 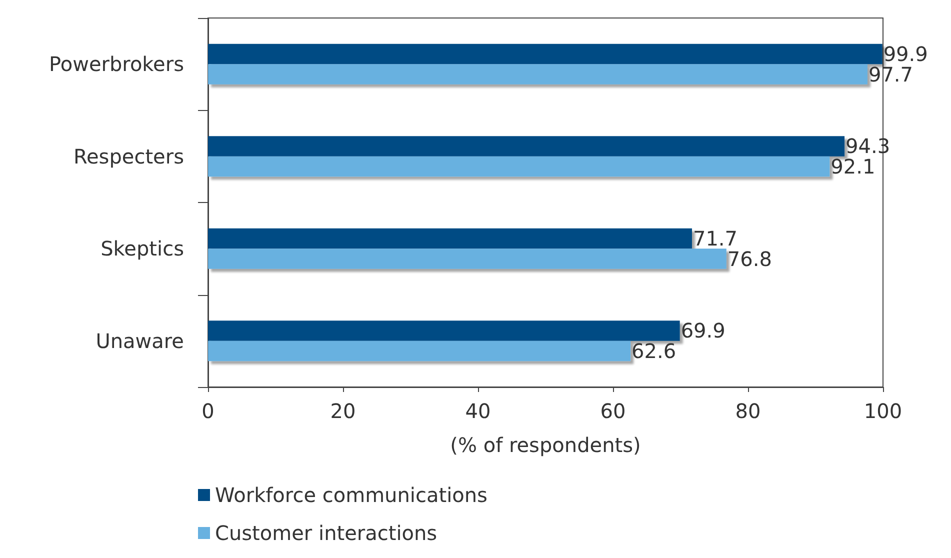 I want to click on legend-label: Workforce communications, so click(x=351, y=495).